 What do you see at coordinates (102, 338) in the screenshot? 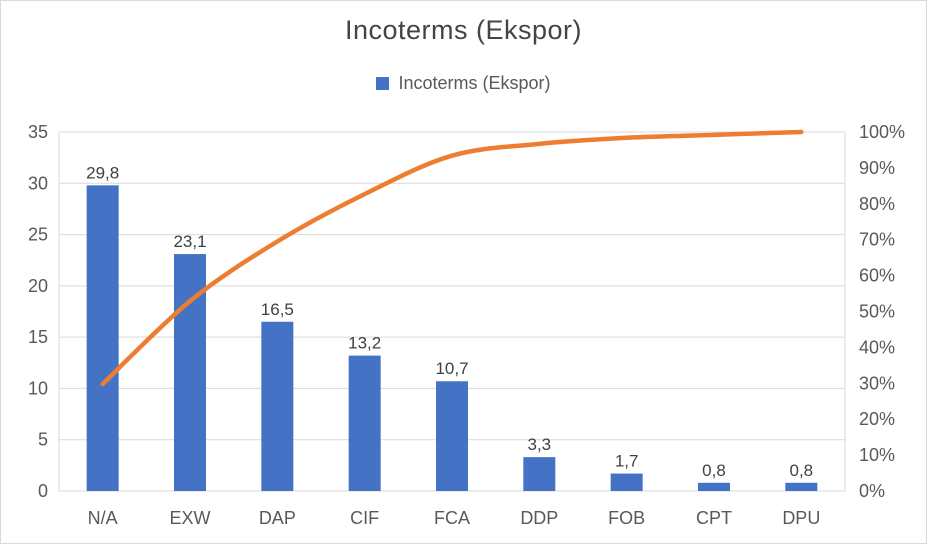
I see `bar-na` at bounding box center [102, 338].